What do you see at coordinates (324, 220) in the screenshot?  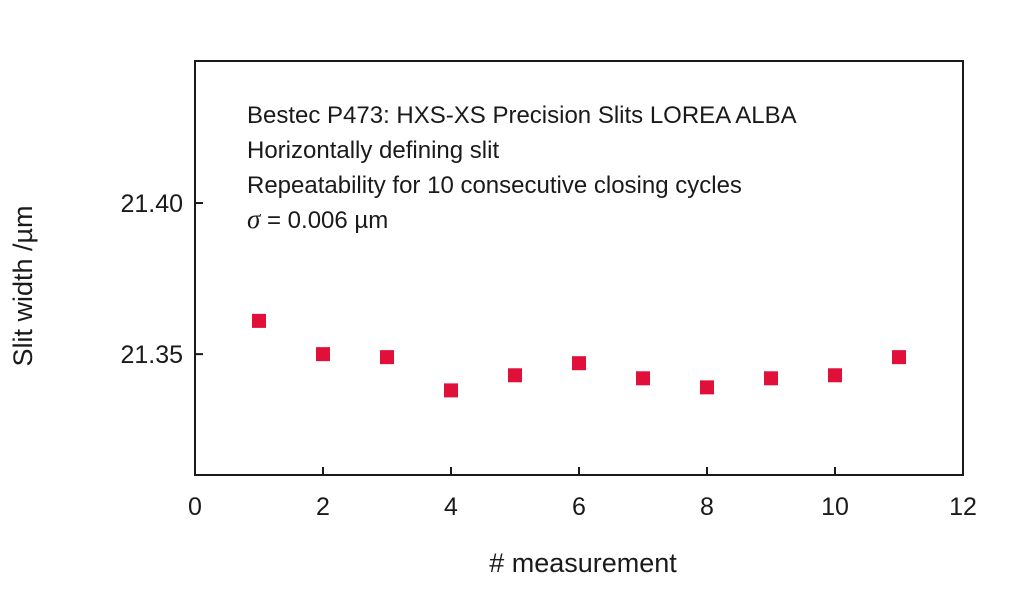 I see `sigma-value: = 0.006 µm` at bounding box center [324, 220].